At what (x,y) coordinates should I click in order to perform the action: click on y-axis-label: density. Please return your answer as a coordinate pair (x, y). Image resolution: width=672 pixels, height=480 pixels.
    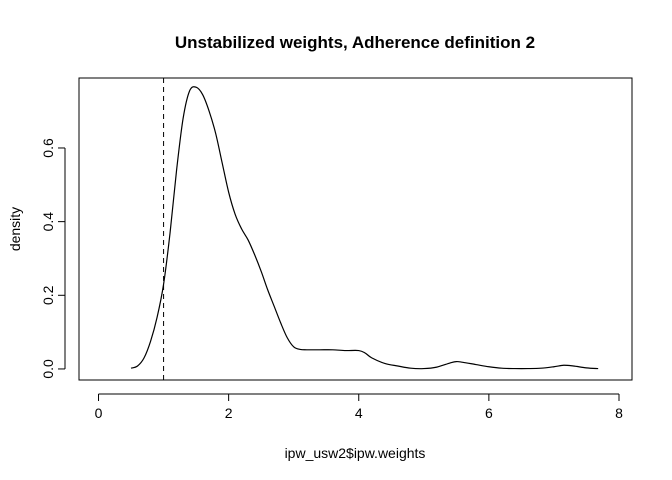
    Looking at the image, I should click on (15, 229).